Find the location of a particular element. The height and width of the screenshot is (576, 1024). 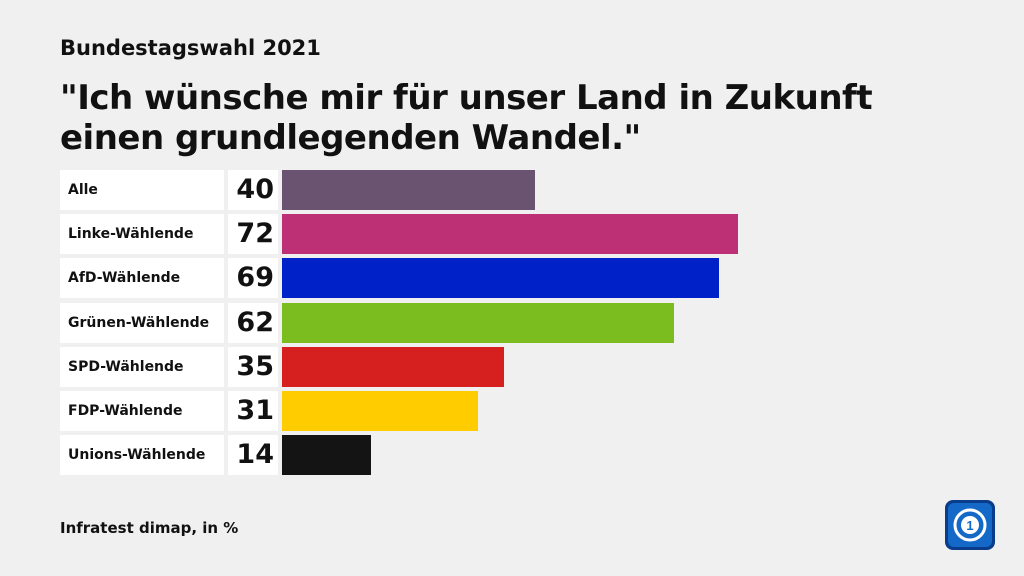

value-label: 62 is located at coordinates (253, 322).